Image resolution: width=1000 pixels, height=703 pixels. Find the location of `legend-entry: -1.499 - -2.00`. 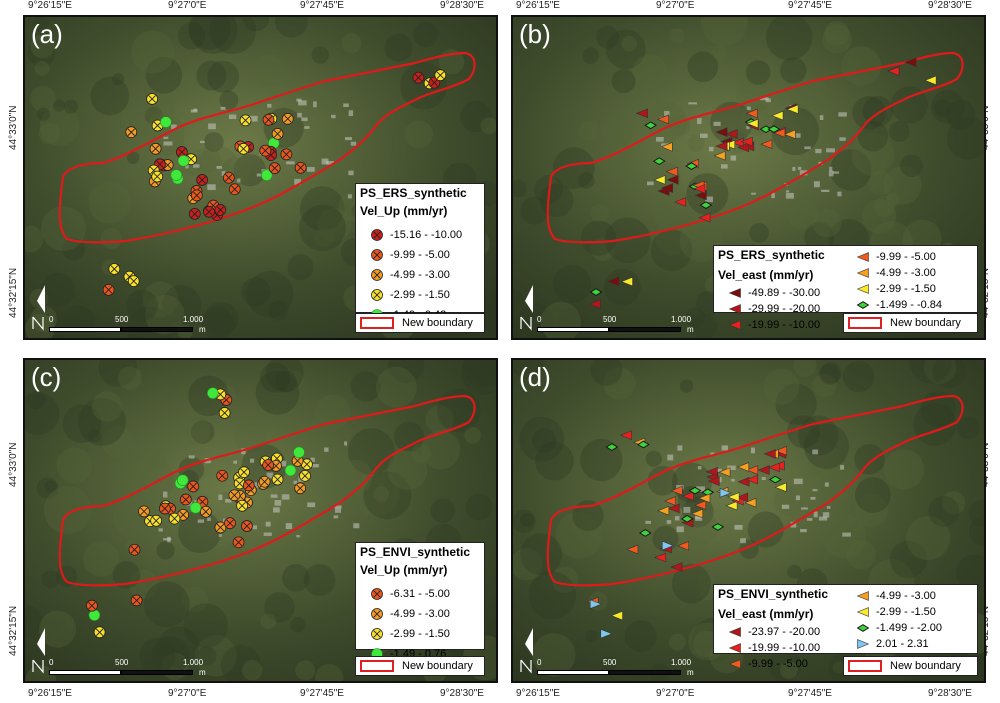

legend-entry: -1.499 - -2.00 is located at coordinates (899, 628).